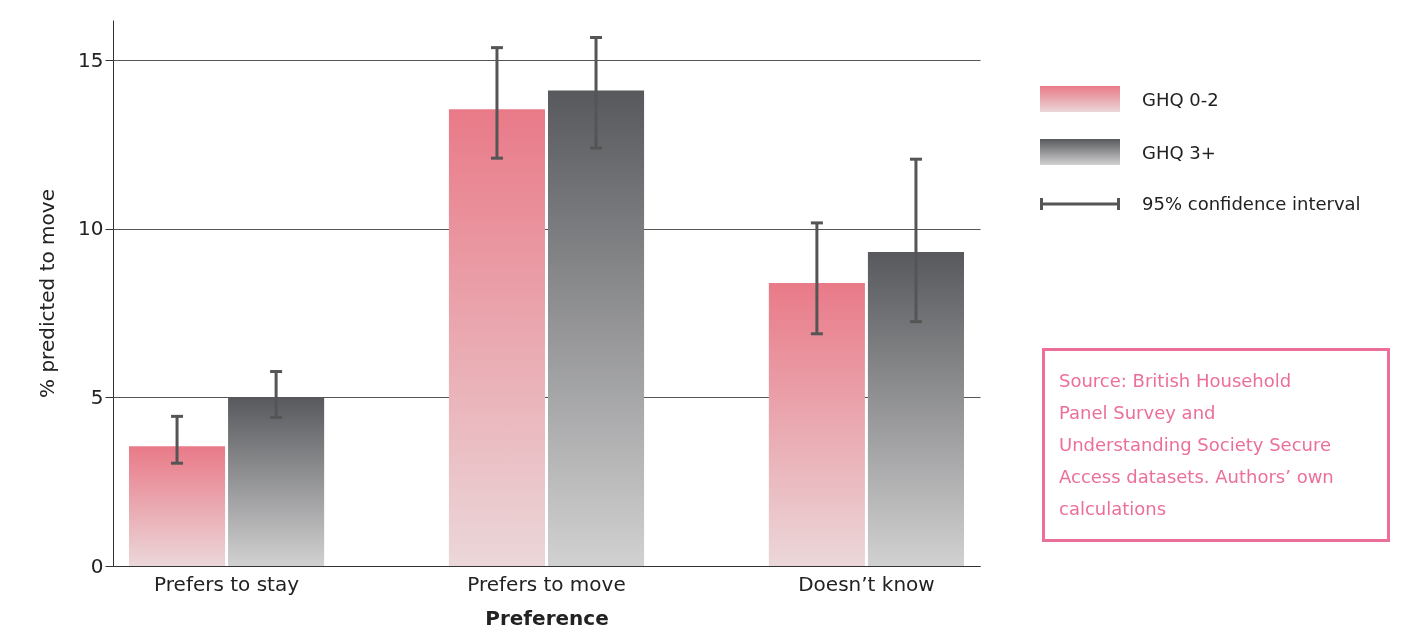  What do you see at coordinates (97, 396) in the screenshot?
I see `y-tick-label: 5` at bounding box center [97, 396].